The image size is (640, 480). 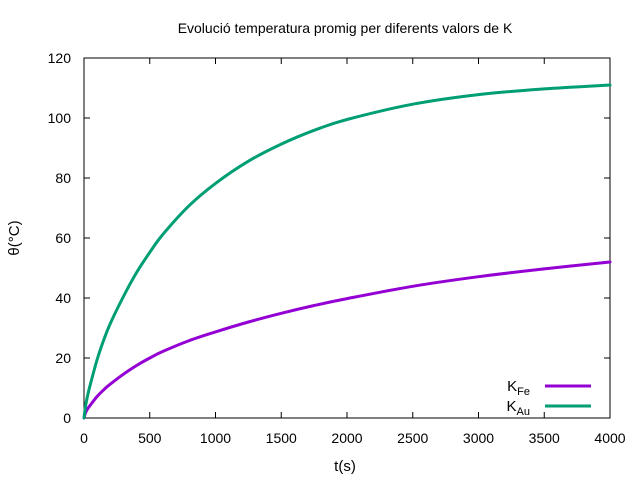 I want to click on y-tick-label: 60, so click(x=63, y=238).